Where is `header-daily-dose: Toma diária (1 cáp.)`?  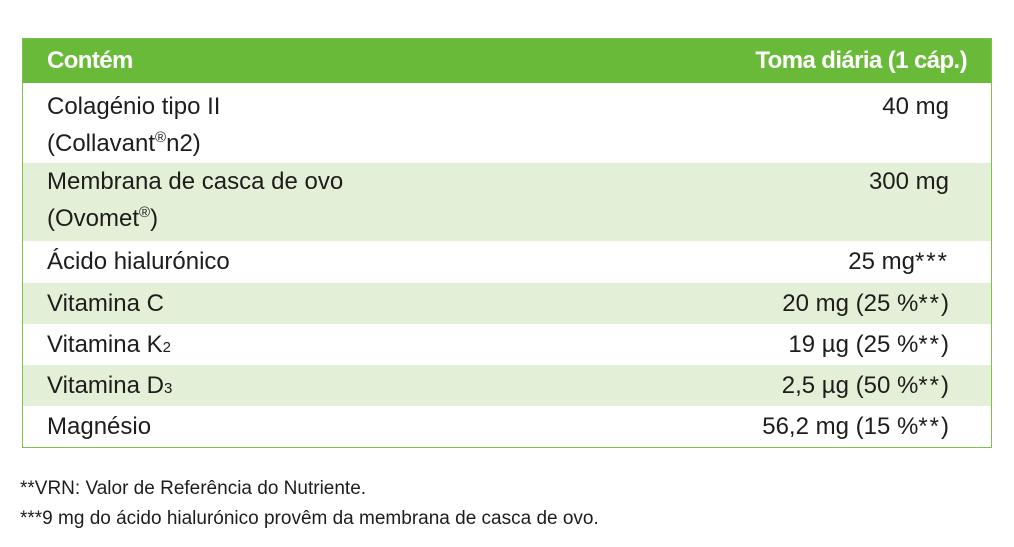 header-daily-dose: Toma diária (1 cáp.) is located at coordinates (861, 60).